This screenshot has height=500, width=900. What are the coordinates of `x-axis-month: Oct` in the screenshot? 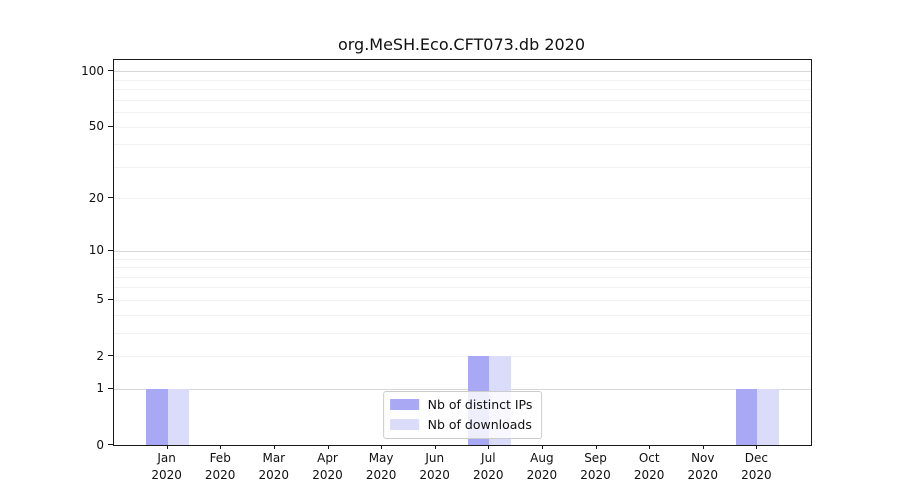 It's located at (649, 458).